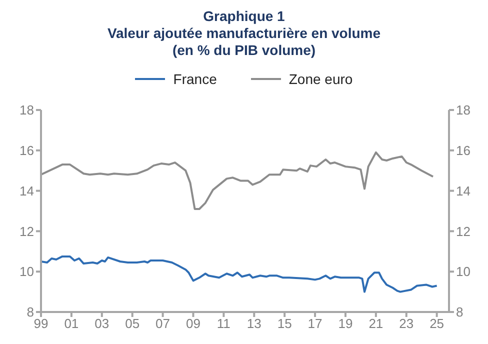 The image size is (488, 344). Describe the element at coordinates (27, 231) in the screenshot. I see `y-tick-label: 12` at that location.